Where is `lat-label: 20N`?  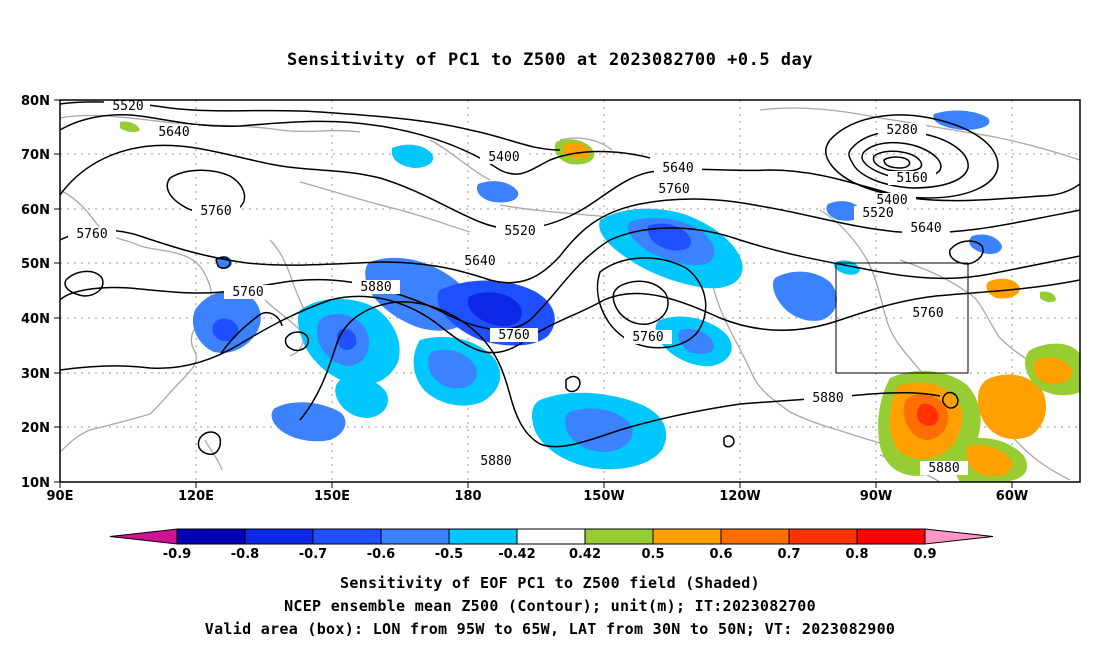
lat-label: 20N is located at coordinates (35, 428).